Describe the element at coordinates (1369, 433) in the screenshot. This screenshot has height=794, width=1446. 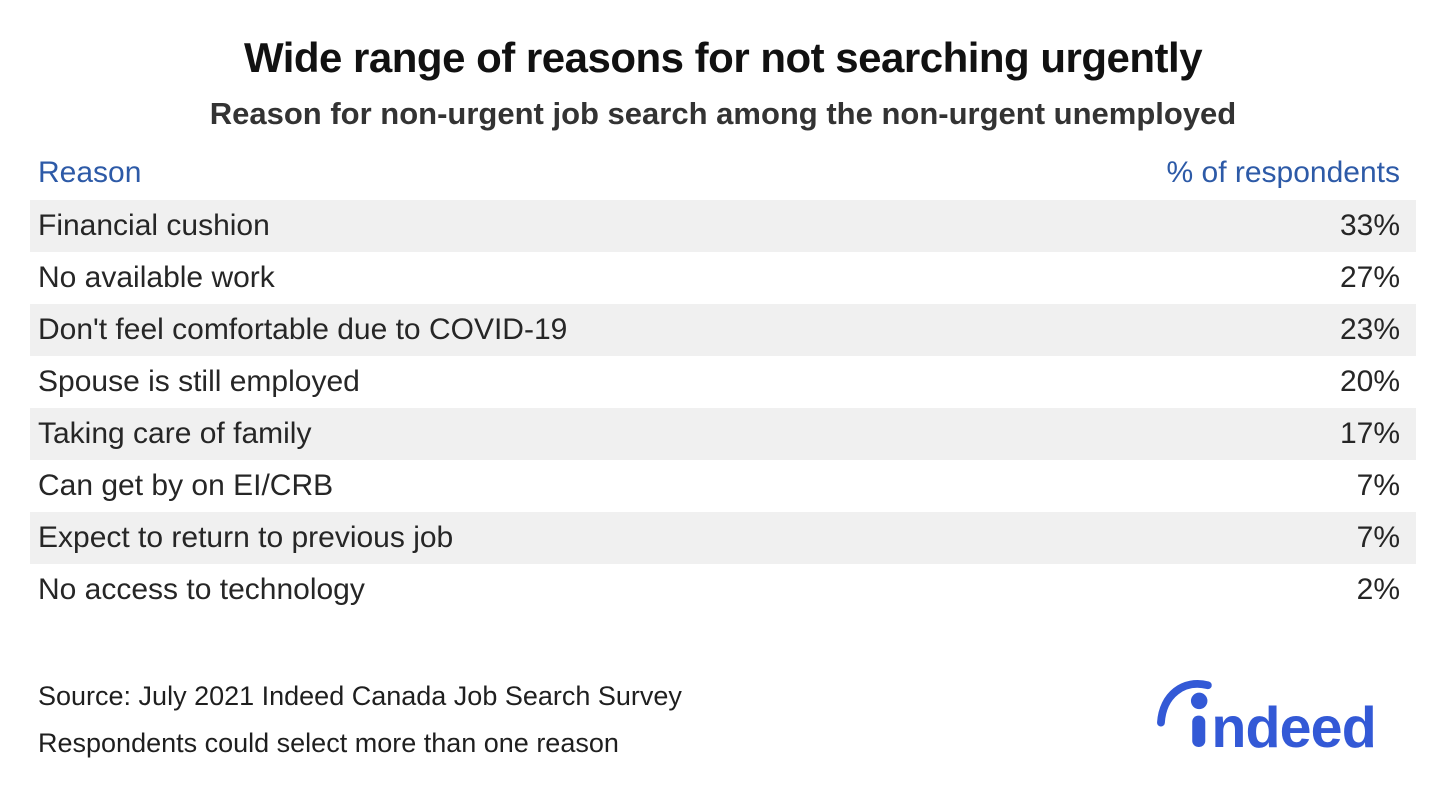
I see `row-value: 17%` at that location.